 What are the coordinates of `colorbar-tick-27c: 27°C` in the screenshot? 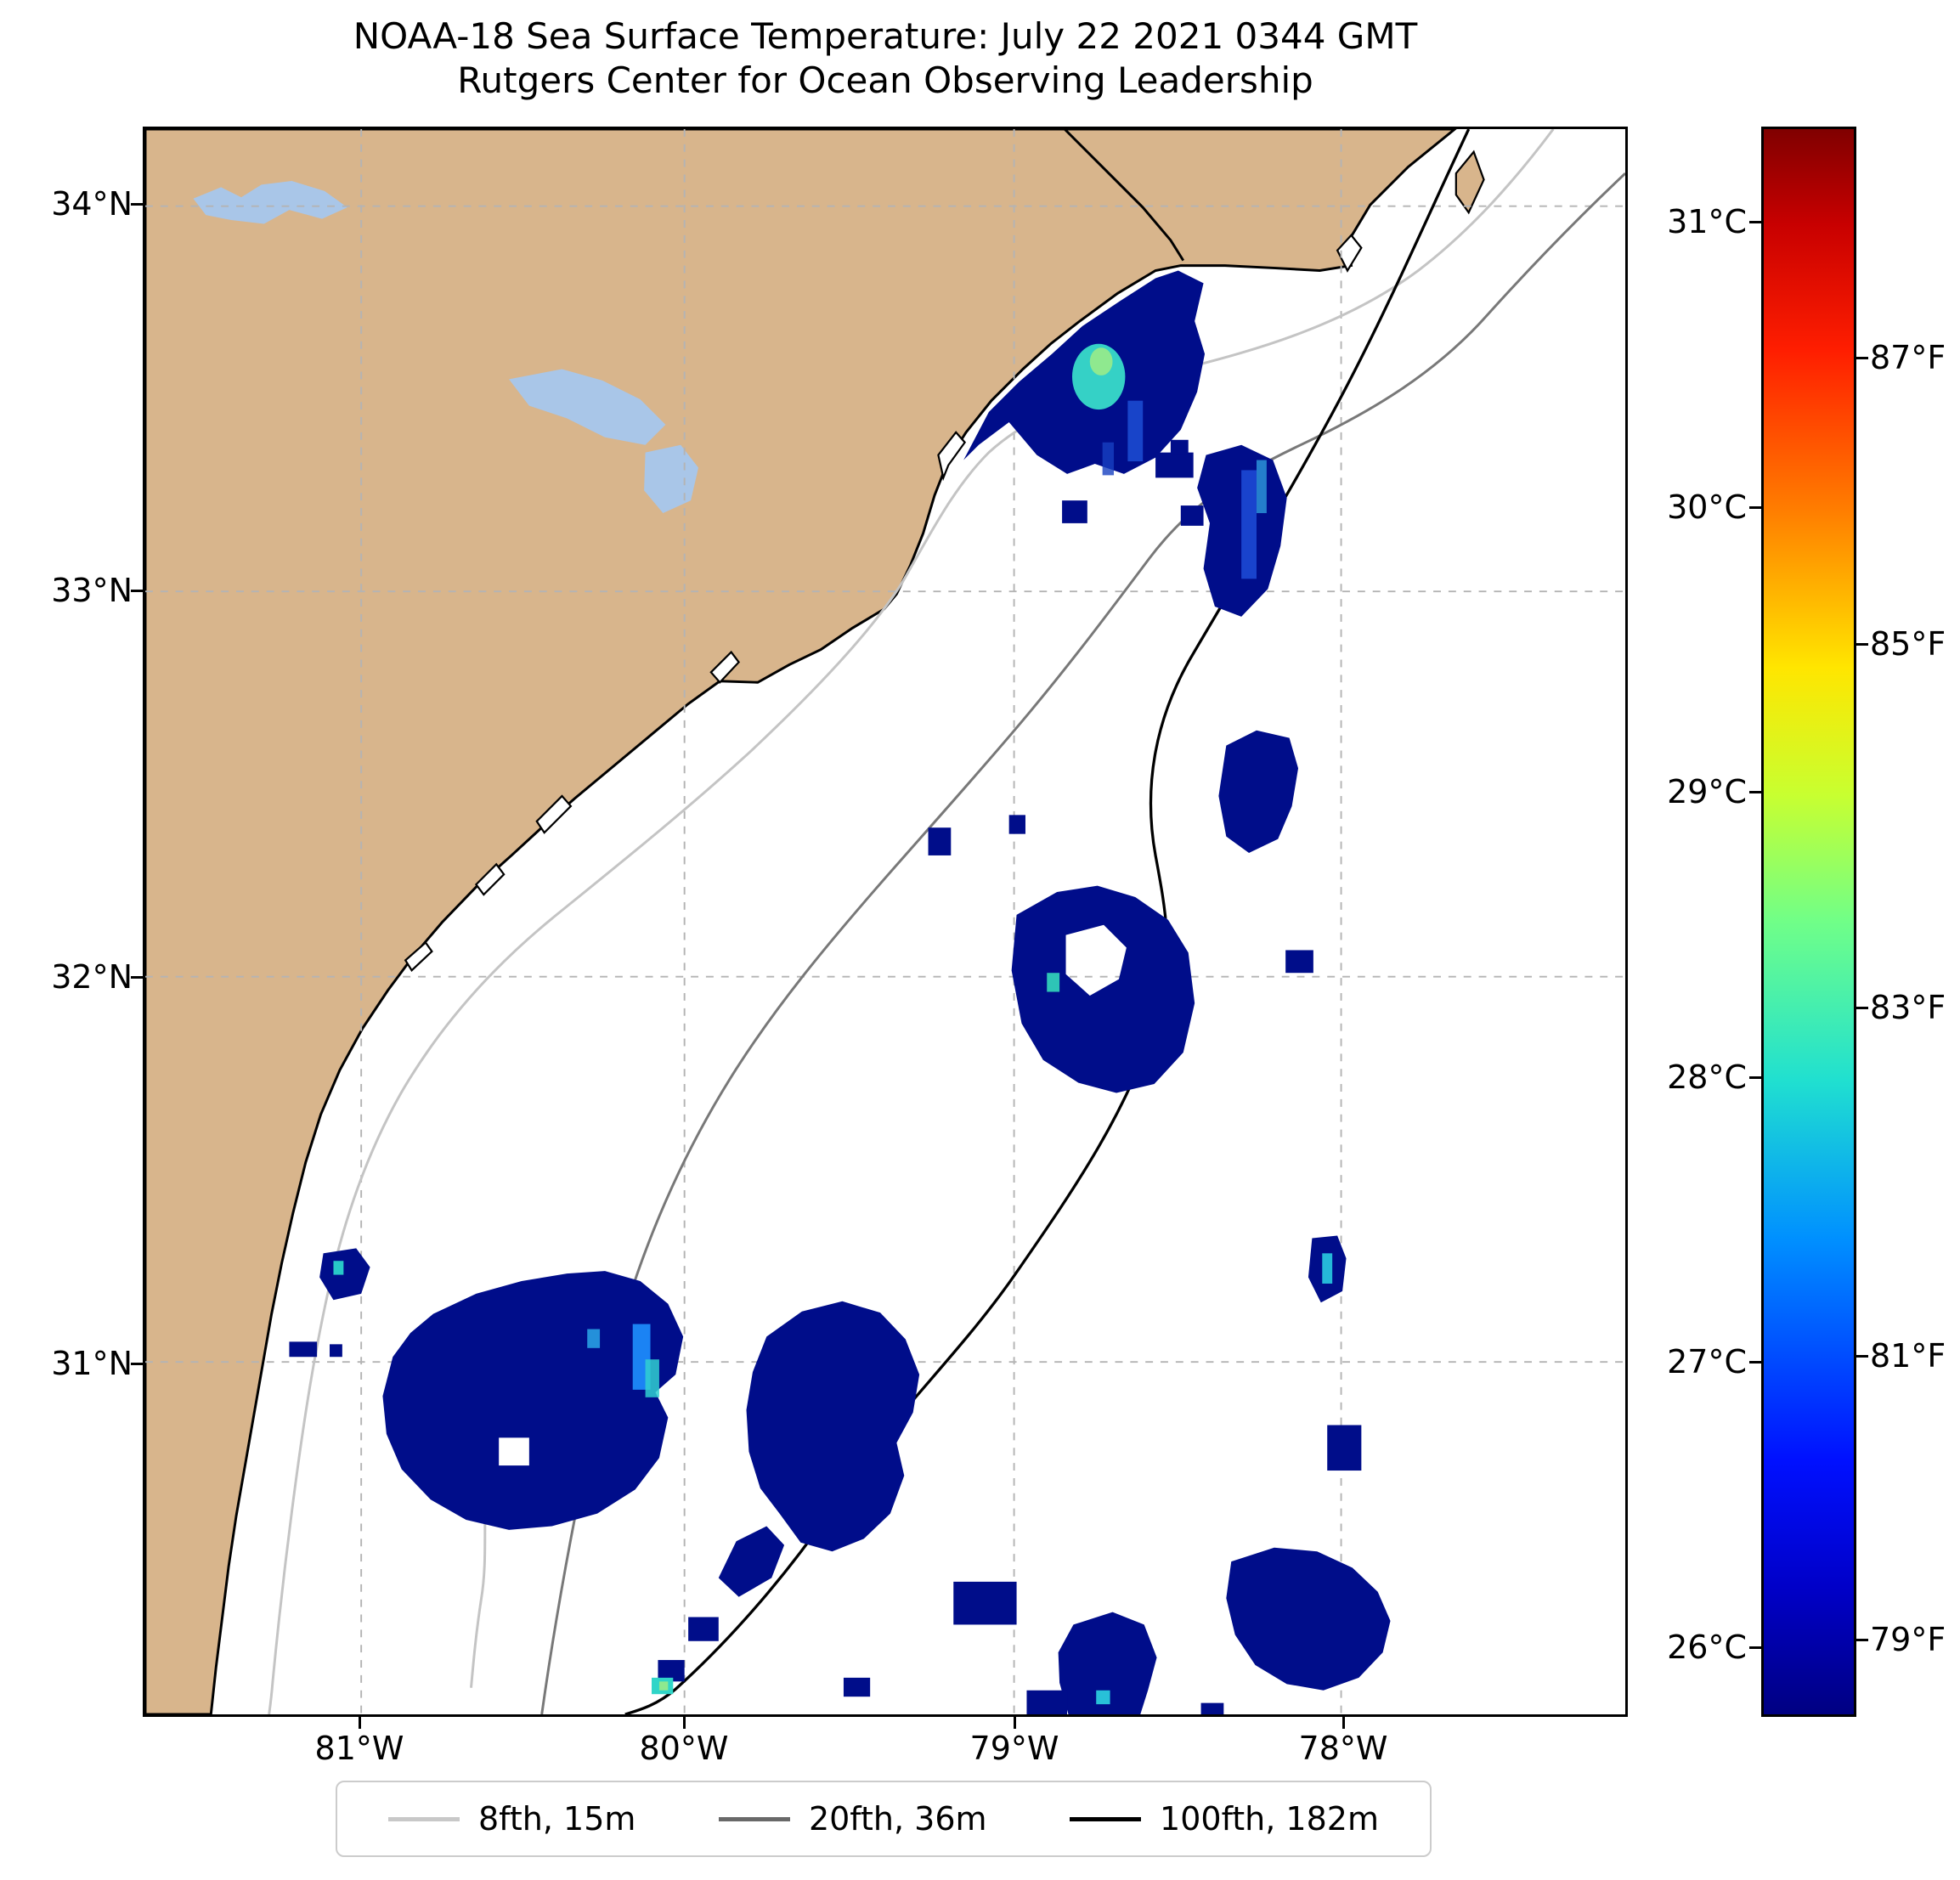 It's located at (1707, 1362).